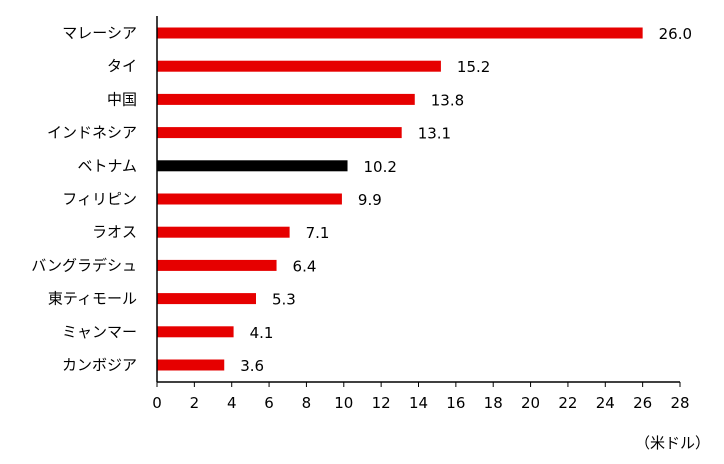 This screenshot has height=464, width=724. I want to click on value-label: 7.1, so click(318, 233).